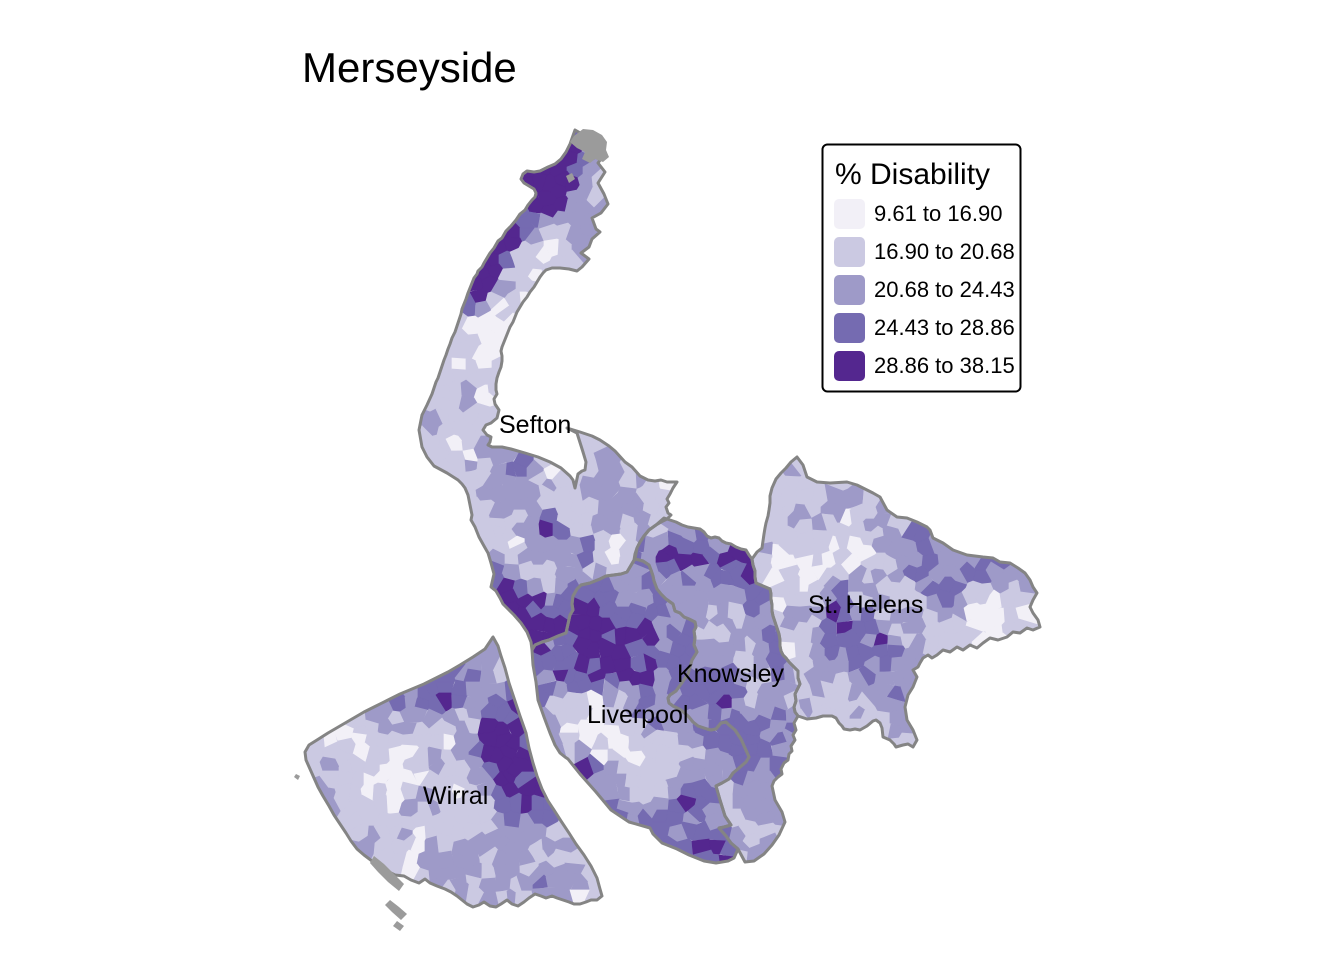 The image size is (1344, 960). Describe the element at coordinates (409, 67) in the screenshot. I see `svg-text: Merseyside` at that location.